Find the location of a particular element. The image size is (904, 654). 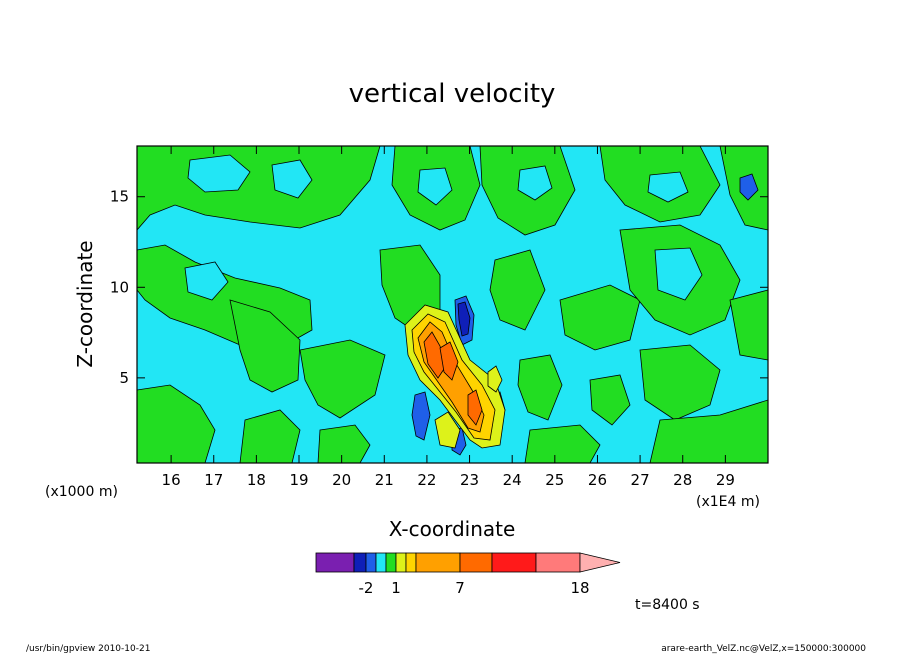

y-tick-label: 10 is located at coordinates (119, 287).